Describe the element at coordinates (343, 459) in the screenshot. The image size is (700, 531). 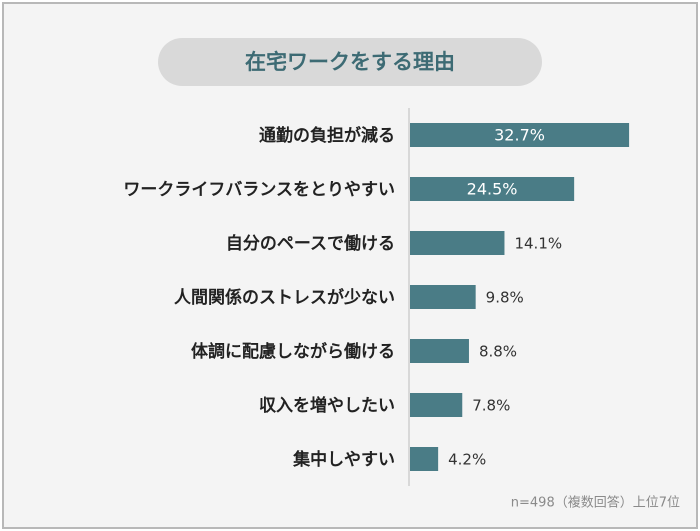
I see `category-label: 集中しやすい` at that location.